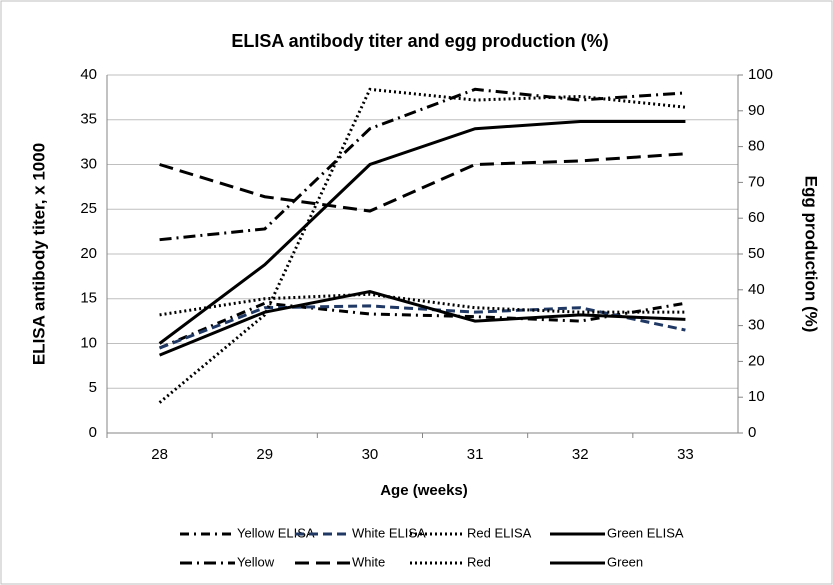  What do you see at coordinates (756, 360) in the screenshot?
I see `y2-tick-label: 20` at bounding box center [756, 360].